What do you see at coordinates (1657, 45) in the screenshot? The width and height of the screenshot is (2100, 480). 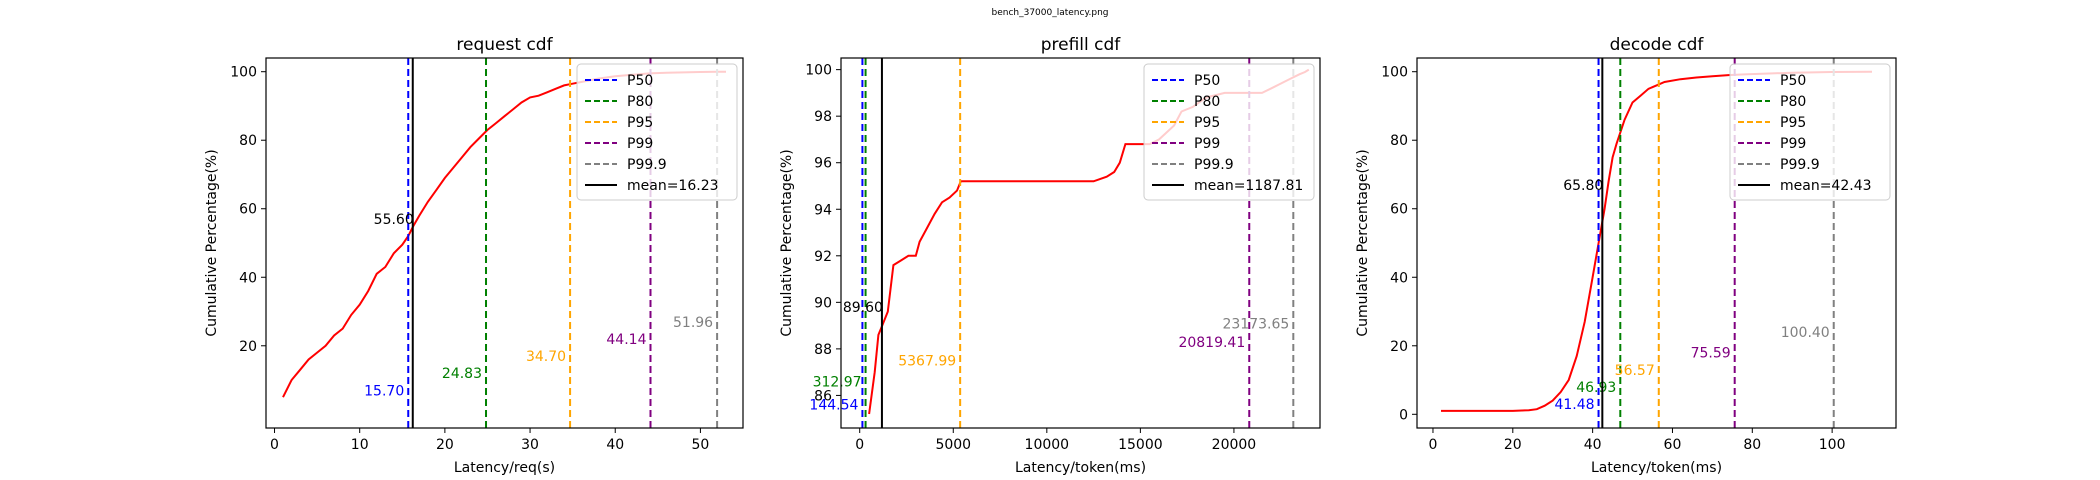 I see `chart-title: decode cdf` at bounding box center [1657, 45].